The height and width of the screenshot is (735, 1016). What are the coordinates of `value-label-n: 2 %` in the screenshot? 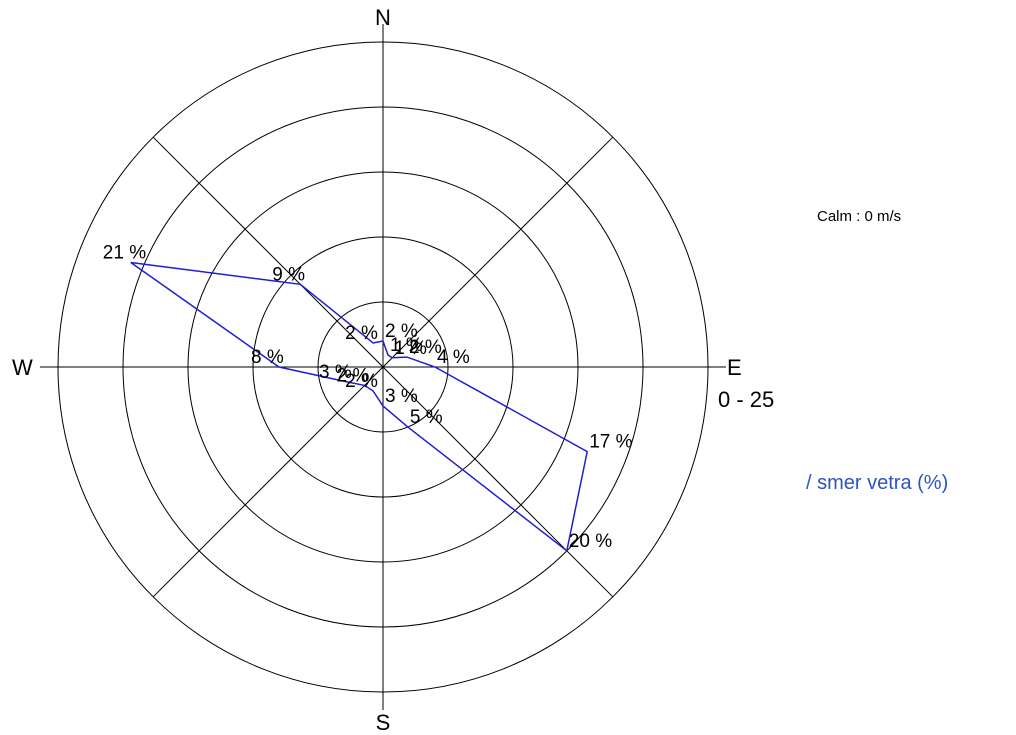 It's located at (401, 331).